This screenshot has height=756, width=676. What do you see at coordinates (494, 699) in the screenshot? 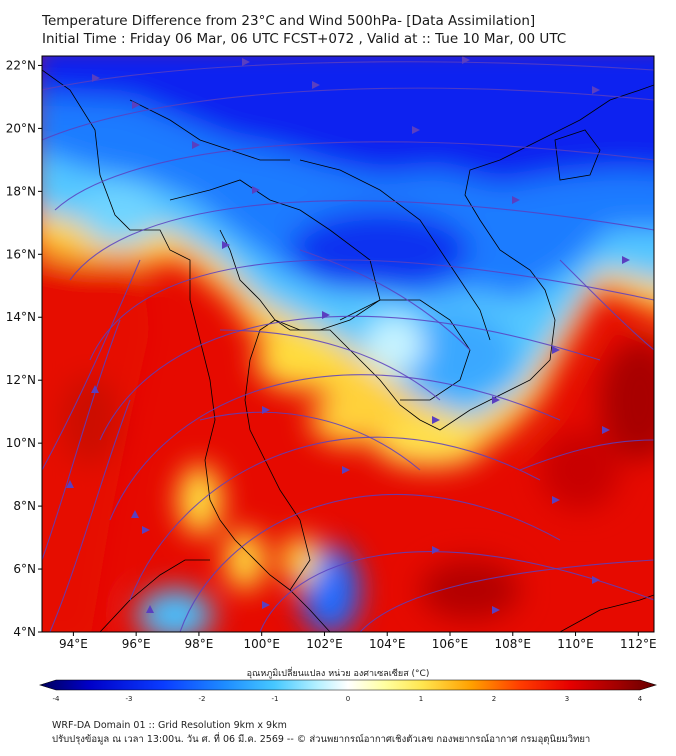
I see `colorbar-tick-label: 2` at bounding box center [494, 699].